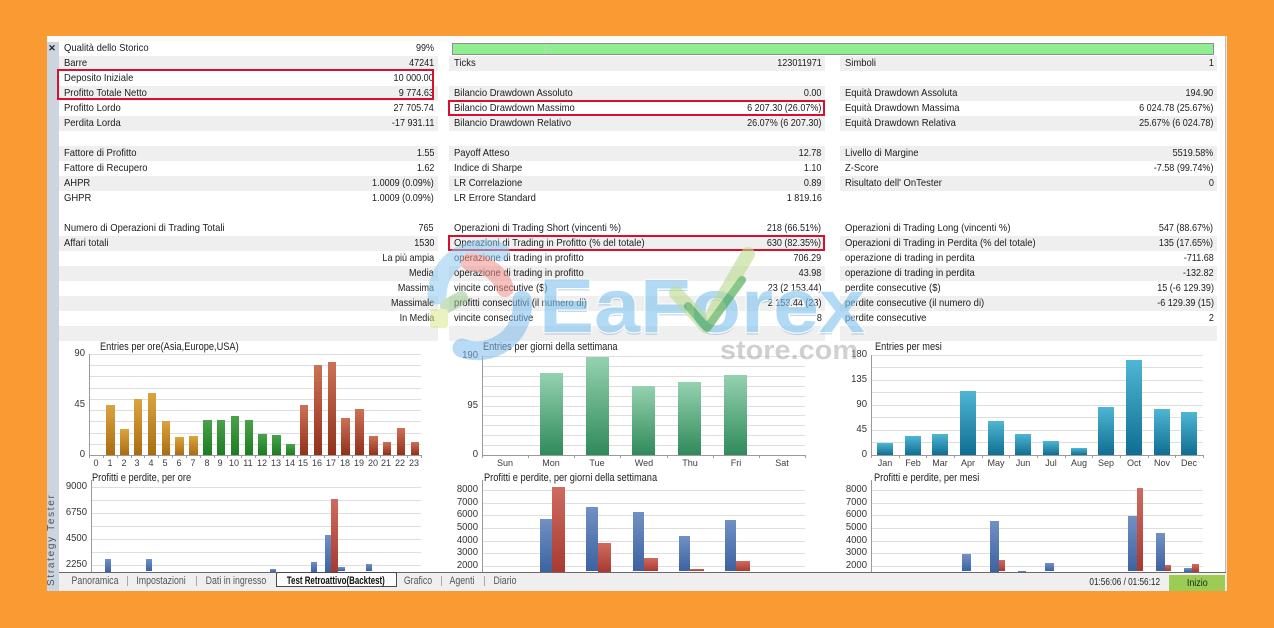 The height and width of the screenshot is (628, 1274). Describe the element at coordinates (789, 350) in the screenshot. I see `svg-text: store.com` at that location.